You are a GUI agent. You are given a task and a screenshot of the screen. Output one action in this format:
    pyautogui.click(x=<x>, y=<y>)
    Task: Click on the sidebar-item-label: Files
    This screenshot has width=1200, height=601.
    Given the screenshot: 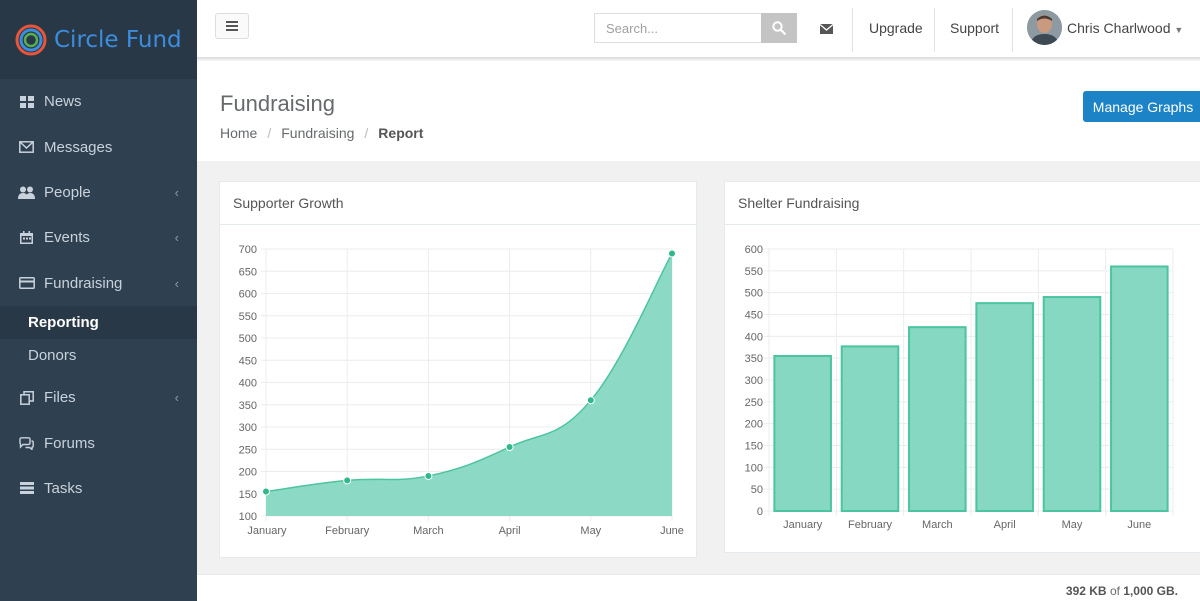 What is the action you would take?
    pyautogui.click(x=60, y=398)
    